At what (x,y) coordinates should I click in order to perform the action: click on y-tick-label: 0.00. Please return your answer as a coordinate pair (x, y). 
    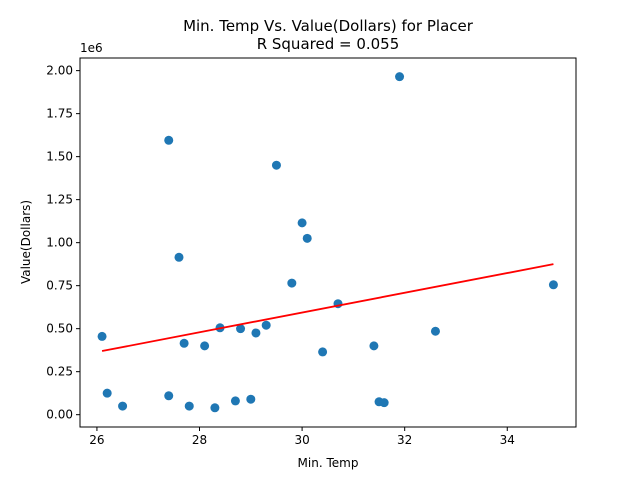
    Looking at the image, I should click on (59, 415).